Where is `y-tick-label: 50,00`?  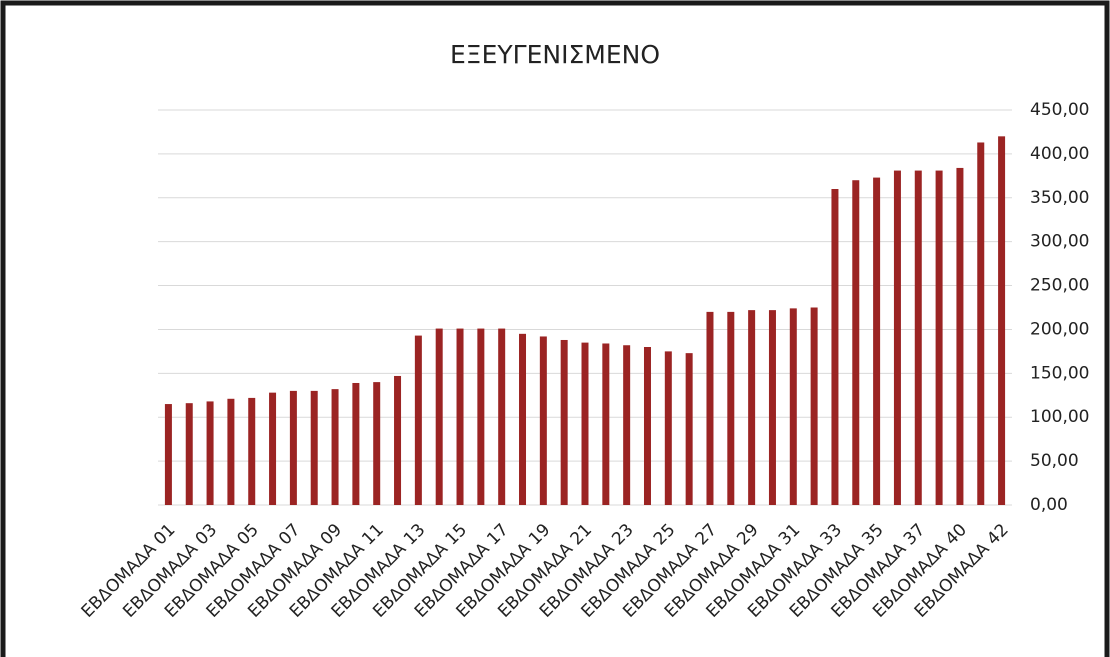
y-tick-label: 50,00 is located at coordinates (1054, 461).